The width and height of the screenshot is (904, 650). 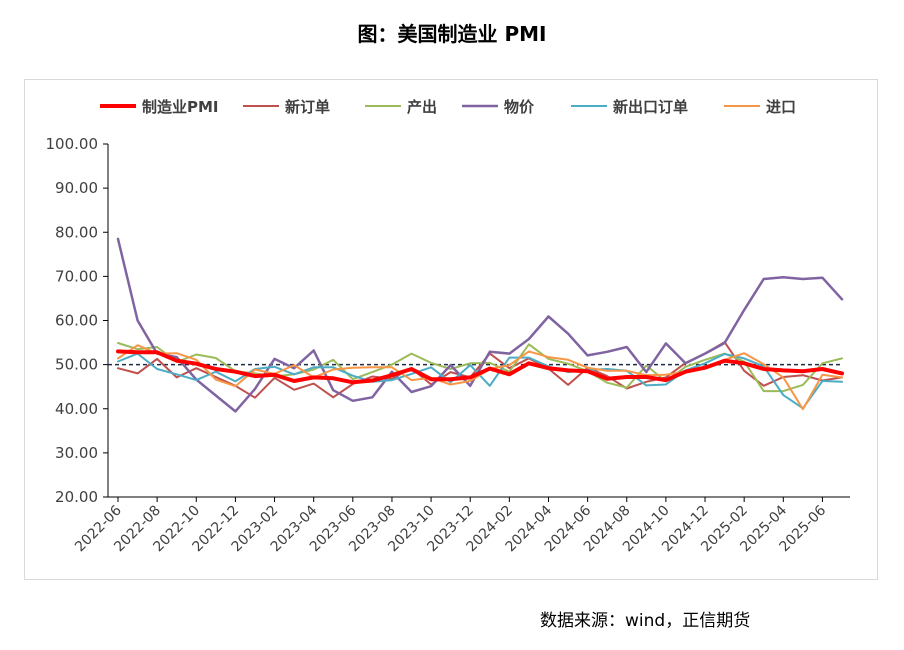 I want to click on y-tick-label: 90.00, so click(x=76, y=188).